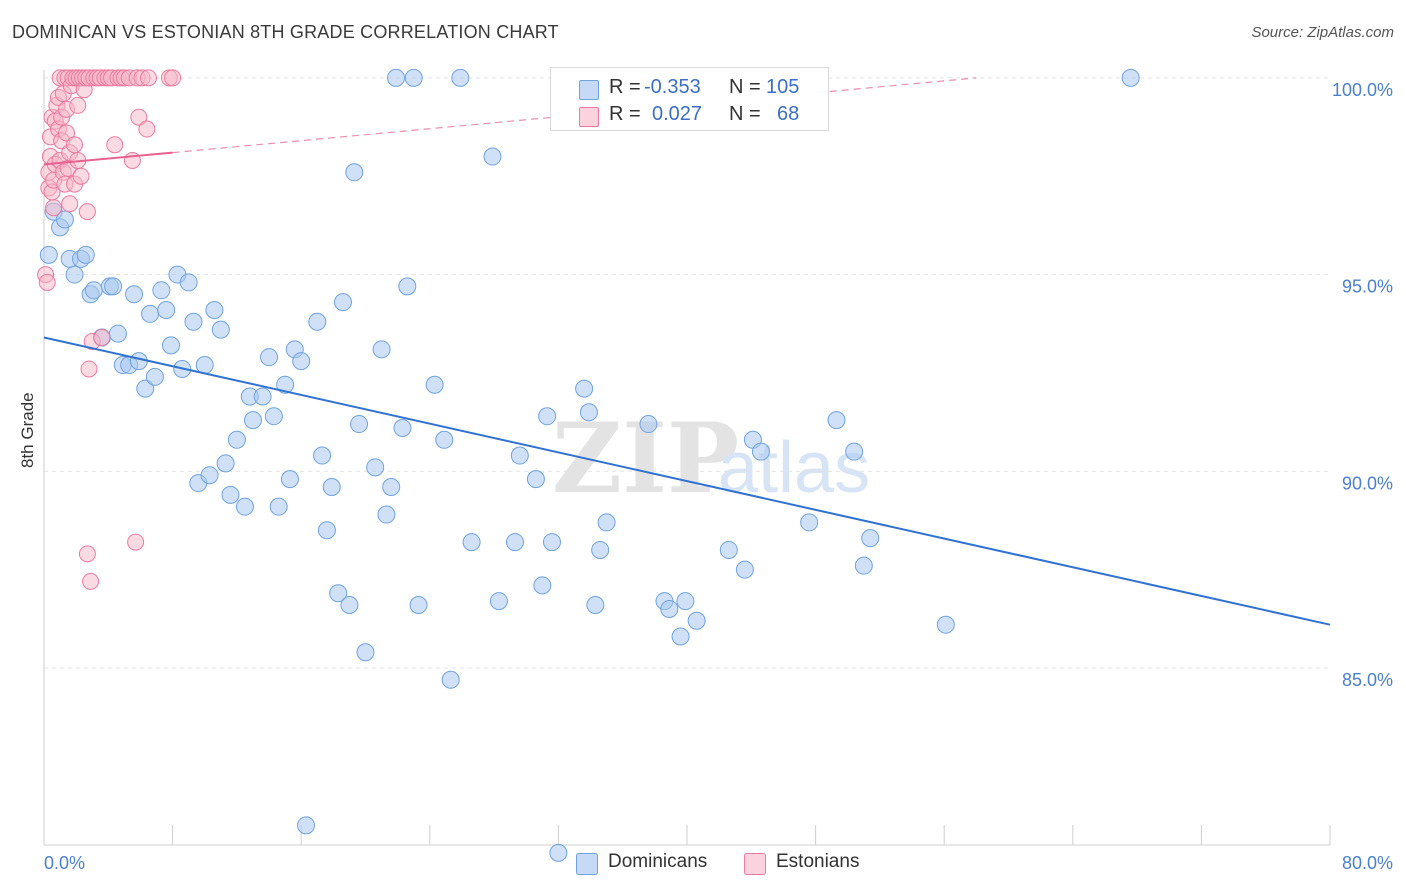 Image resolution: width=1406 pixels, height=892 pixels. Describe the element at coordinates (745, 87) in the screenshot. I see `n-label: N =` at that location.